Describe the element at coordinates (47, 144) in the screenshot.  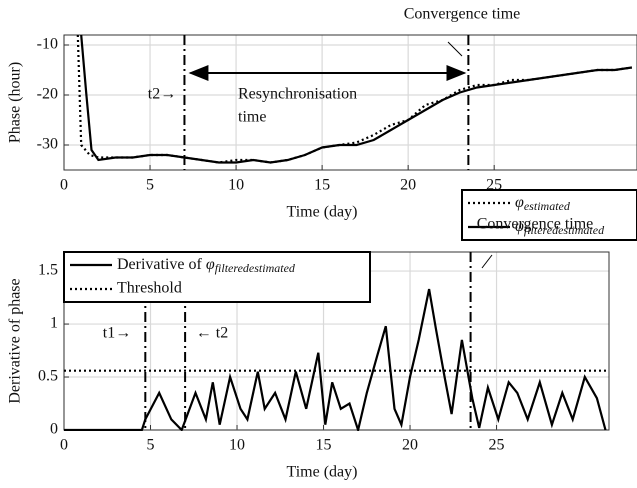
I see `y-tick-label: -30` at that location.